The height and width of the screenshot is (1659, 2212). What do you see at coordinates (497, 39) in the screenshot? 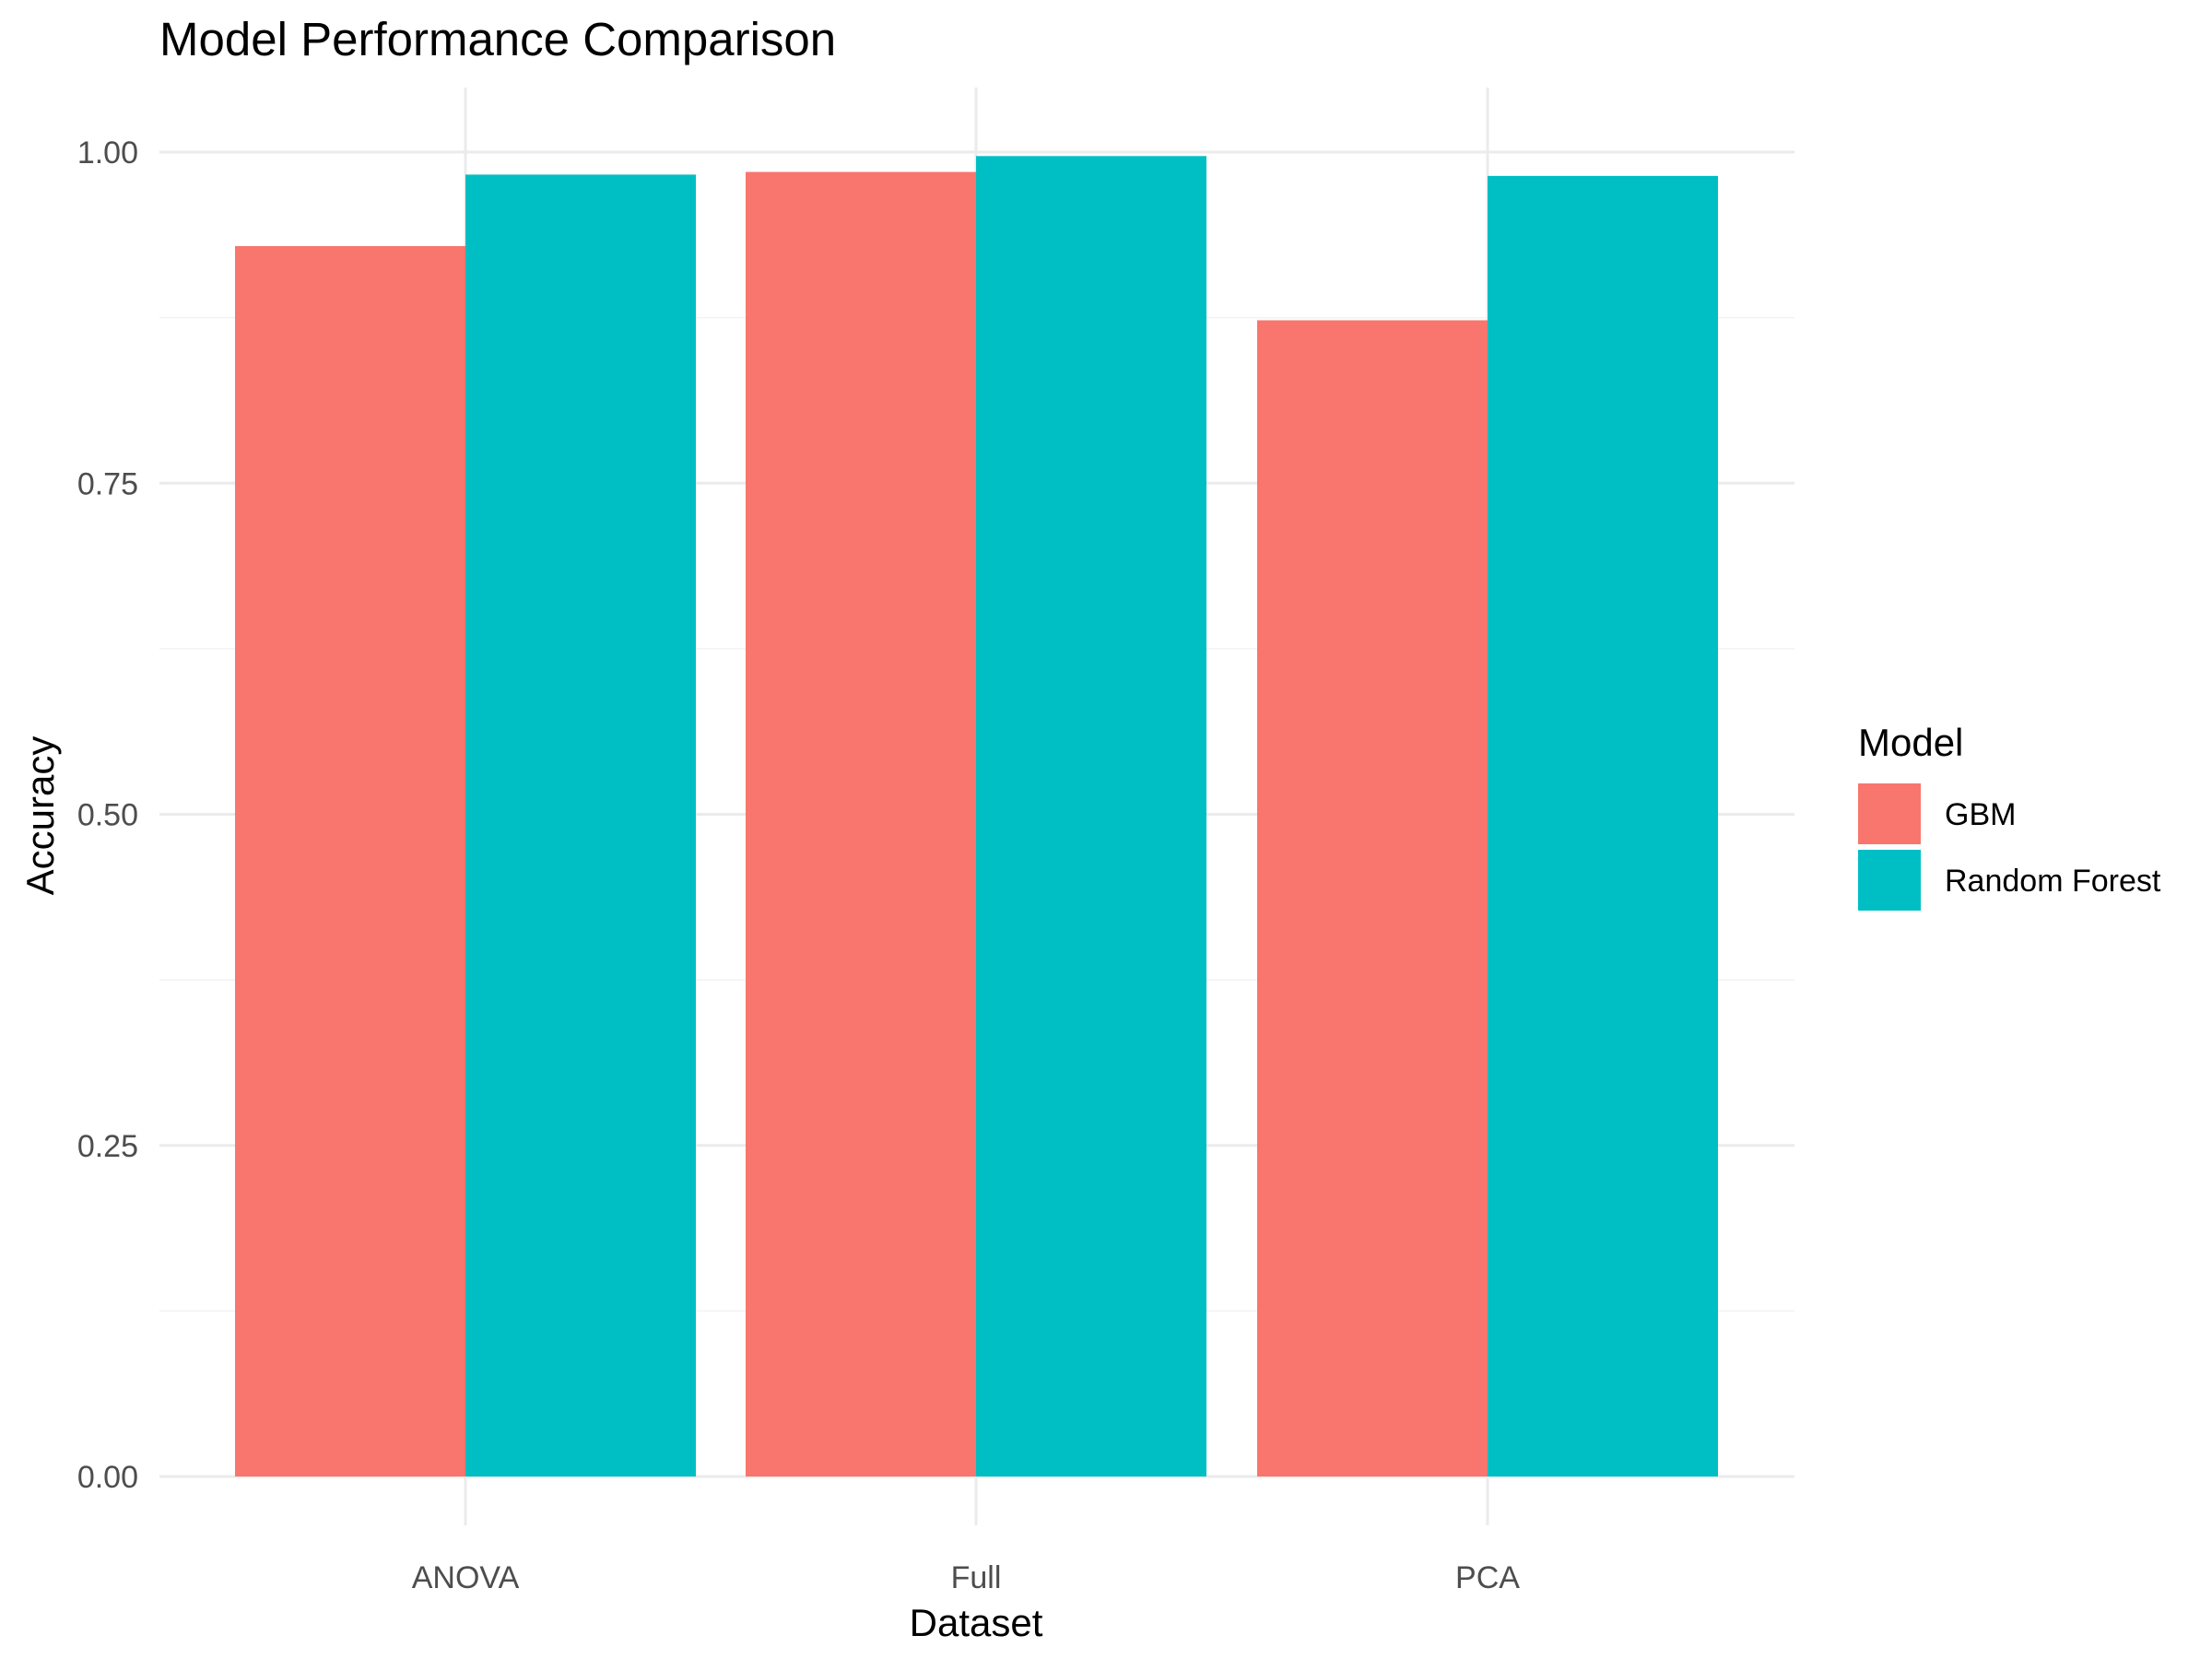
I see `chart-title: Model Performance Comparison` at bounding box center [497, 39].